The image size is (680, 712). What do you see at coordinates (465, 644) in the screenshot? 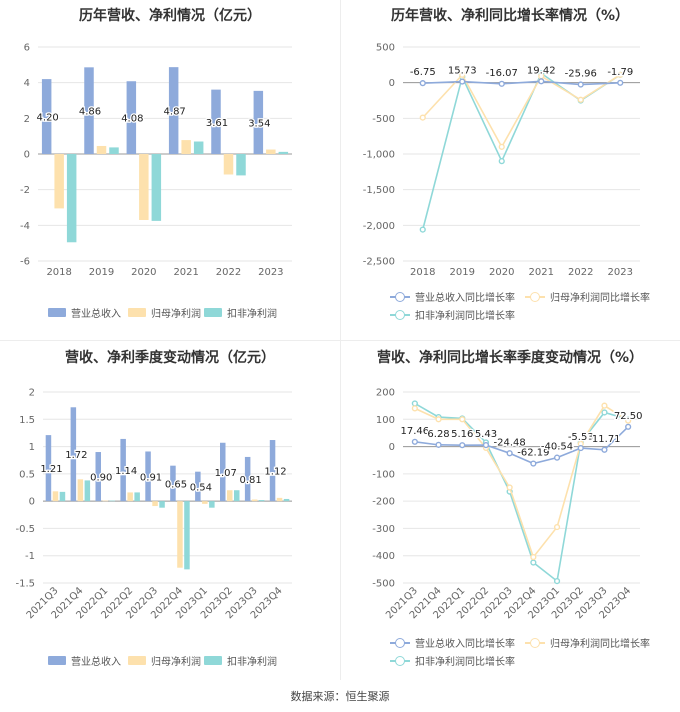
I see `legend-label: 营业总收入同比增长率` at bounding box center [465, 644].